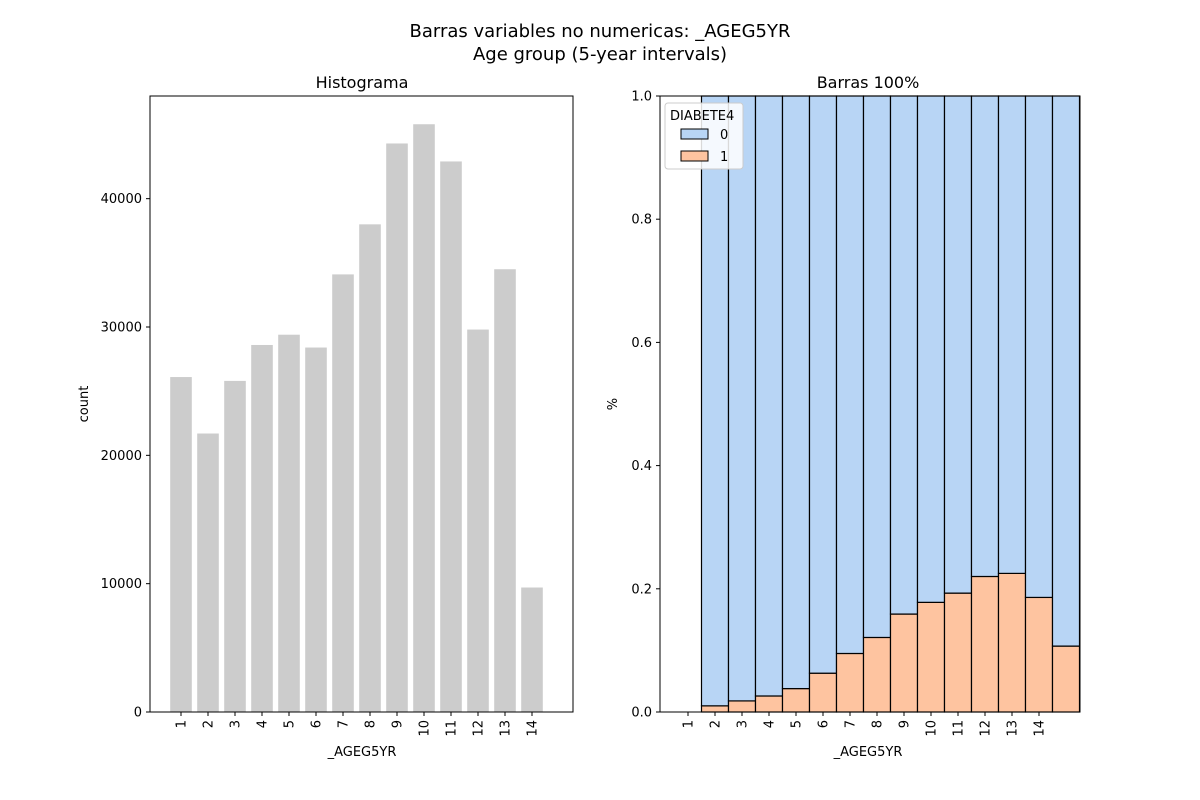 The width and height of the screenshot is (1200, 800). Describe the element at coordinates (600, 54) in the screenshot. I see `figure-title-line2: Age group (5-year intervals)` at that location.